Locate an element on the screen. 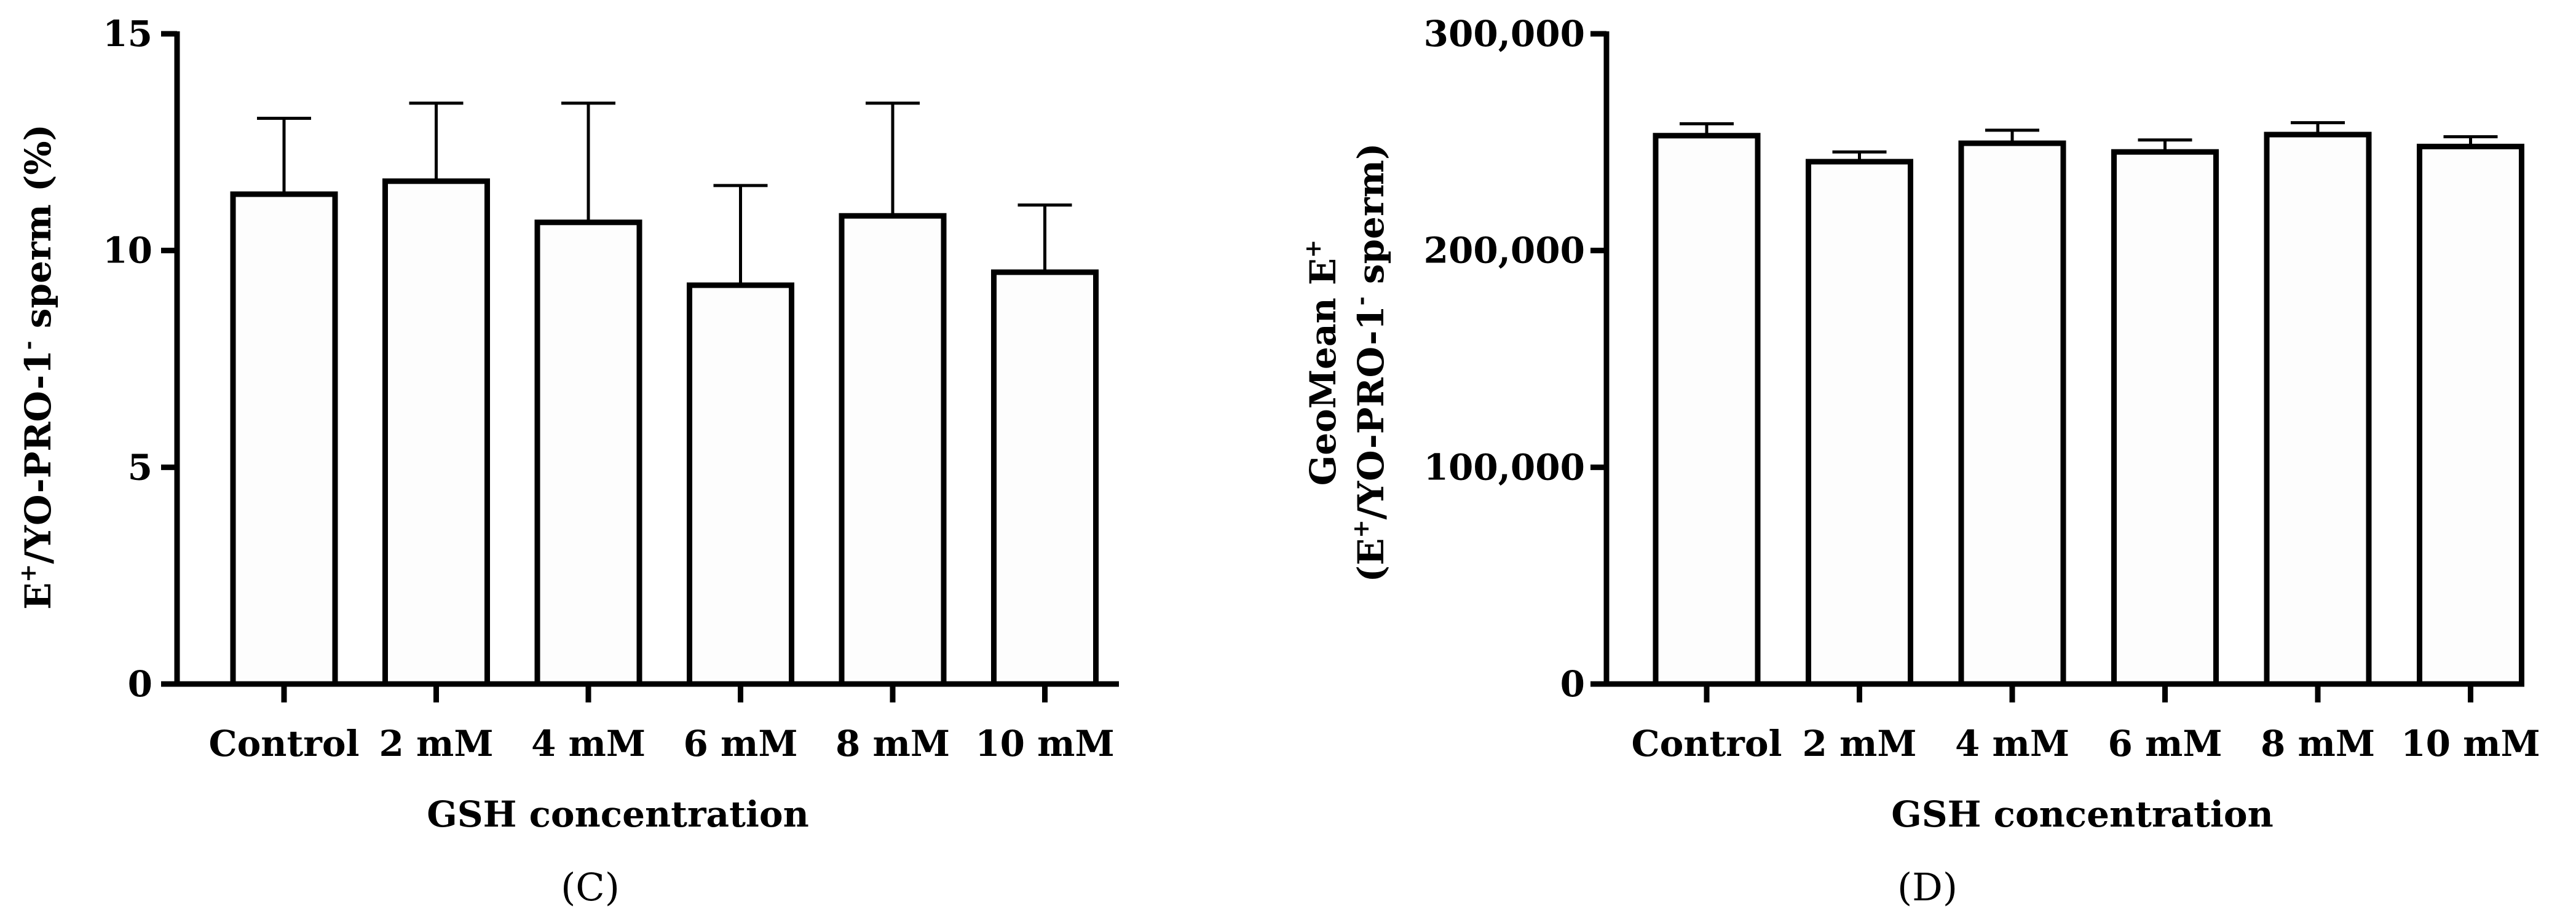  panel-d-ylabel-line2-part2: /YO-PRO-1 is located at coordinates (1371, 412).